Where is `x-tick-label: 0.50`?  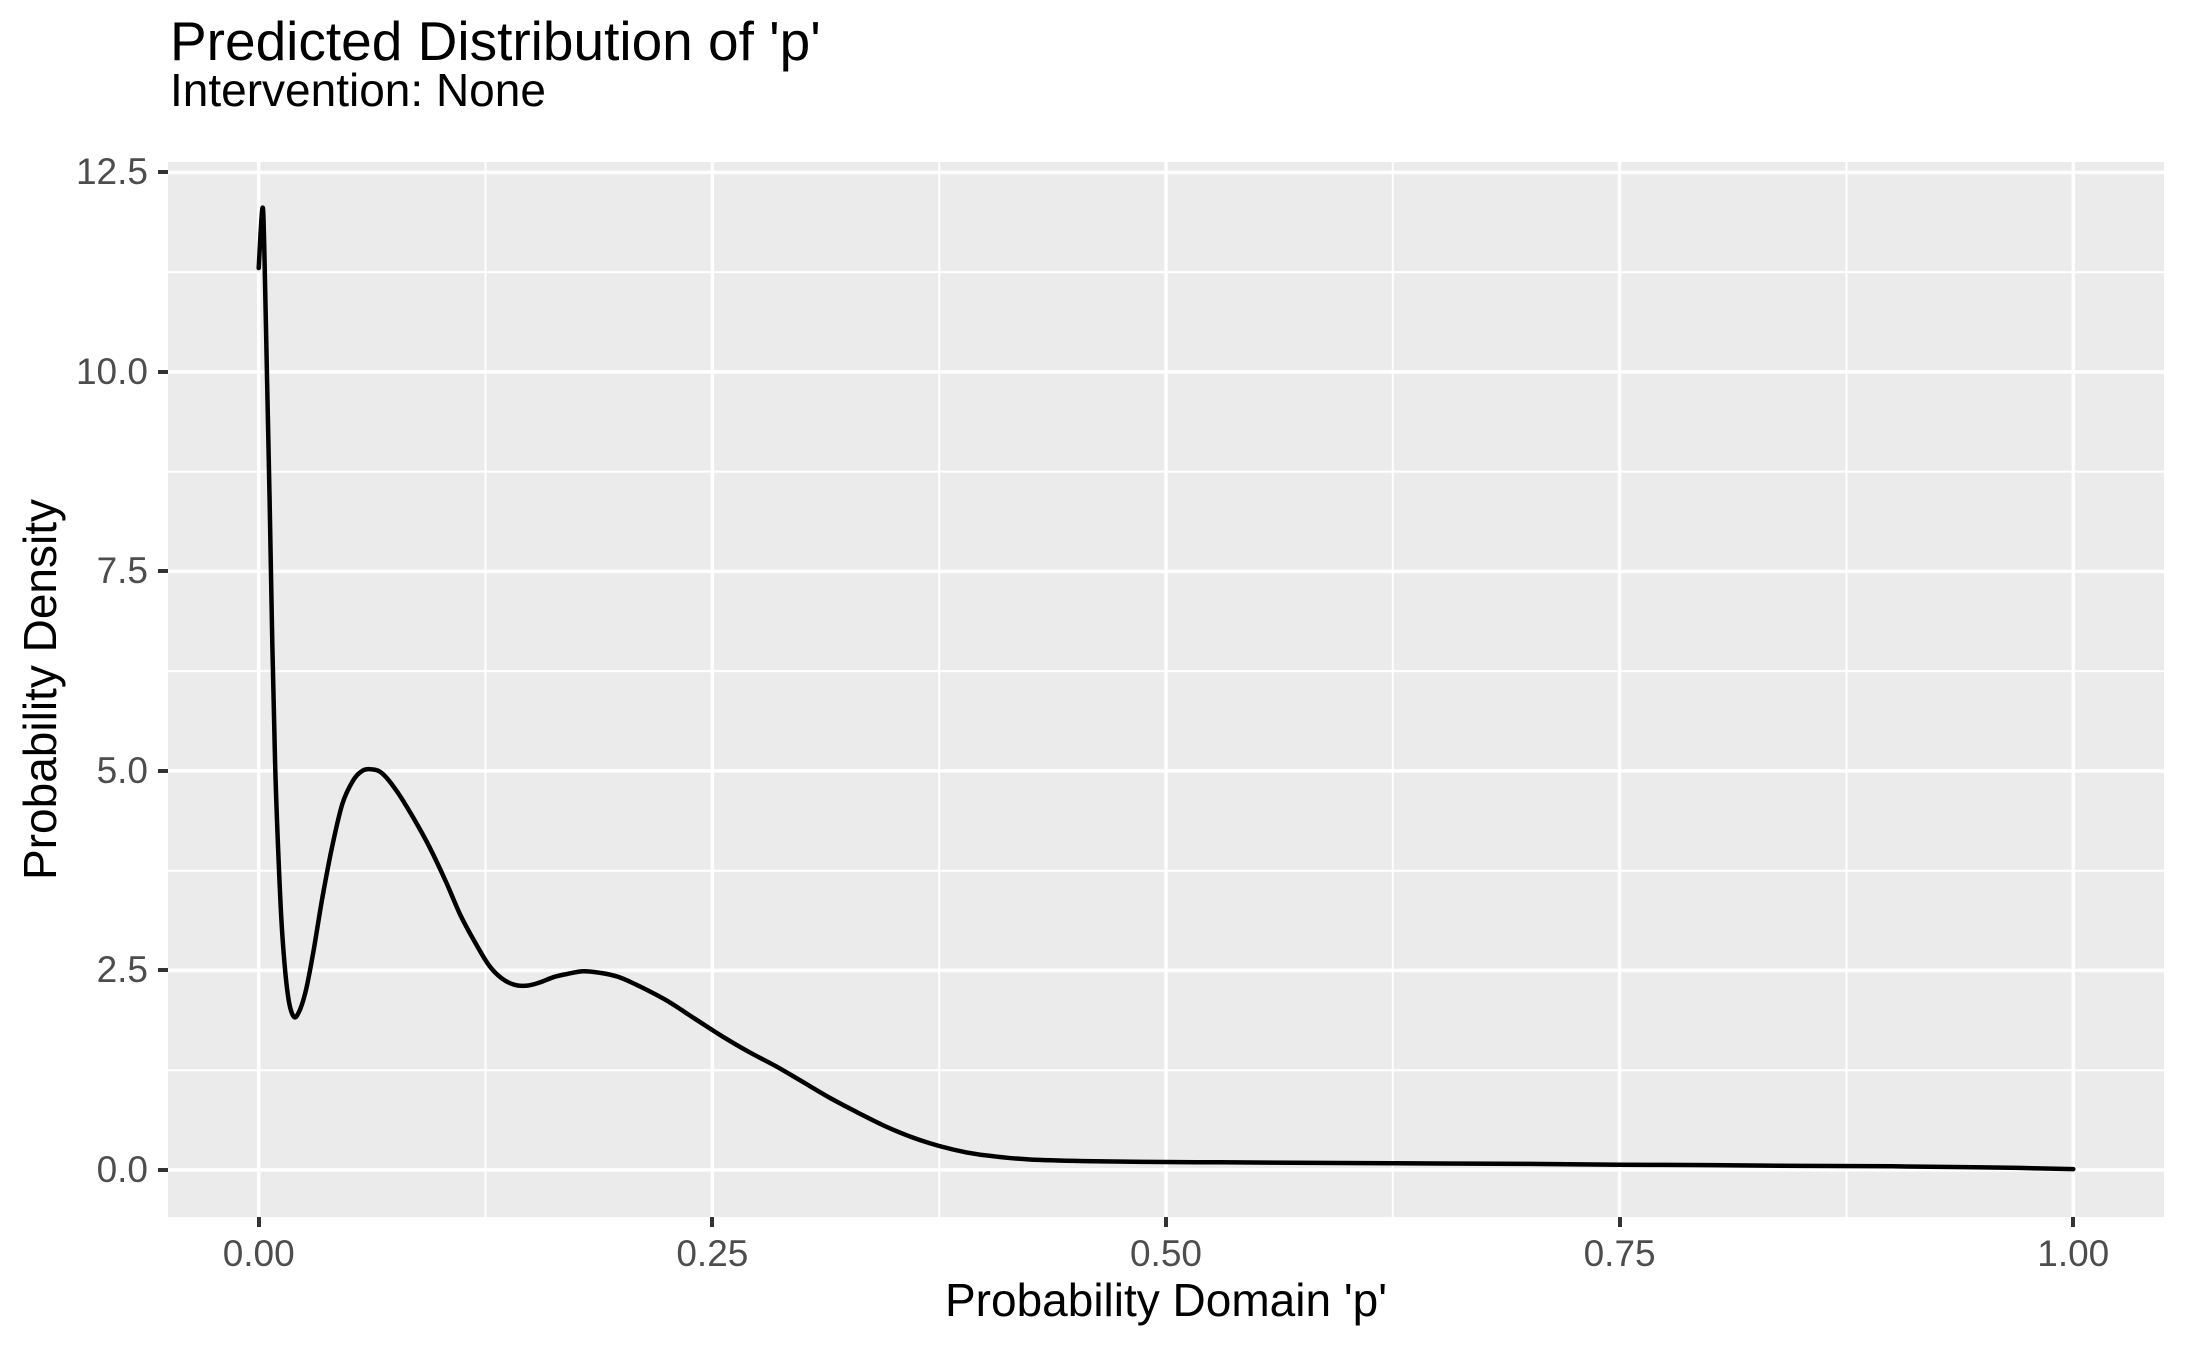 x-tick-label: 0.50 is located at coordinates (1165, 1253).